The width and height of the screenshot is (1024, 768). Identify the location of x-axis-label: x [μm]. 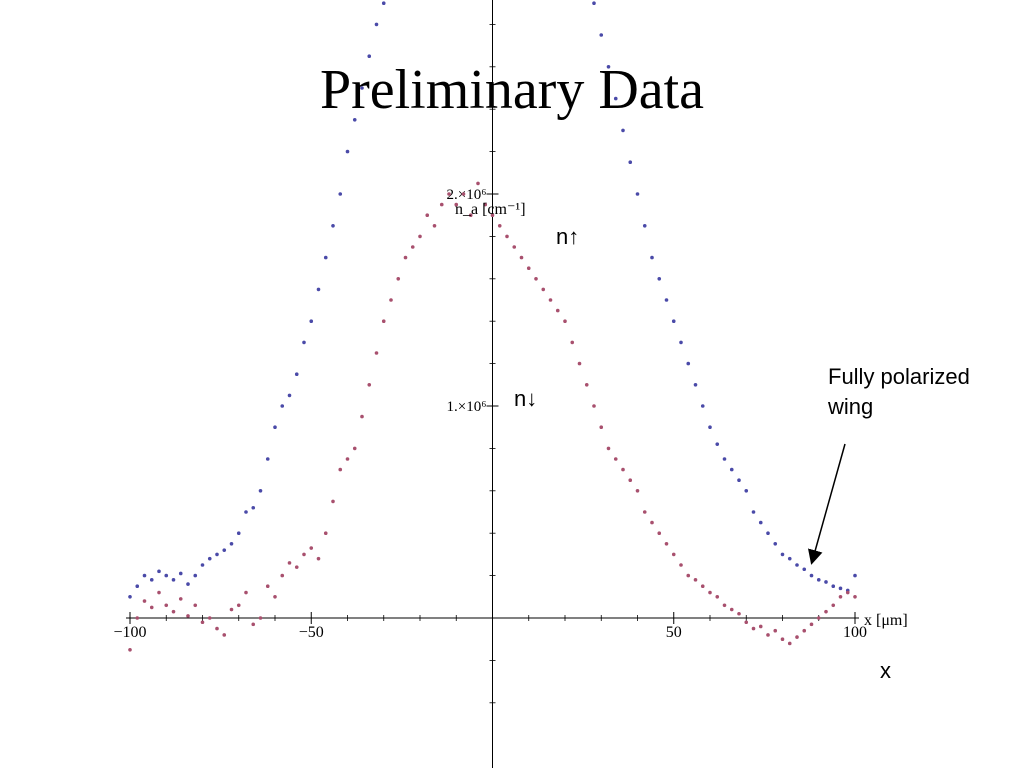
(886, 620).